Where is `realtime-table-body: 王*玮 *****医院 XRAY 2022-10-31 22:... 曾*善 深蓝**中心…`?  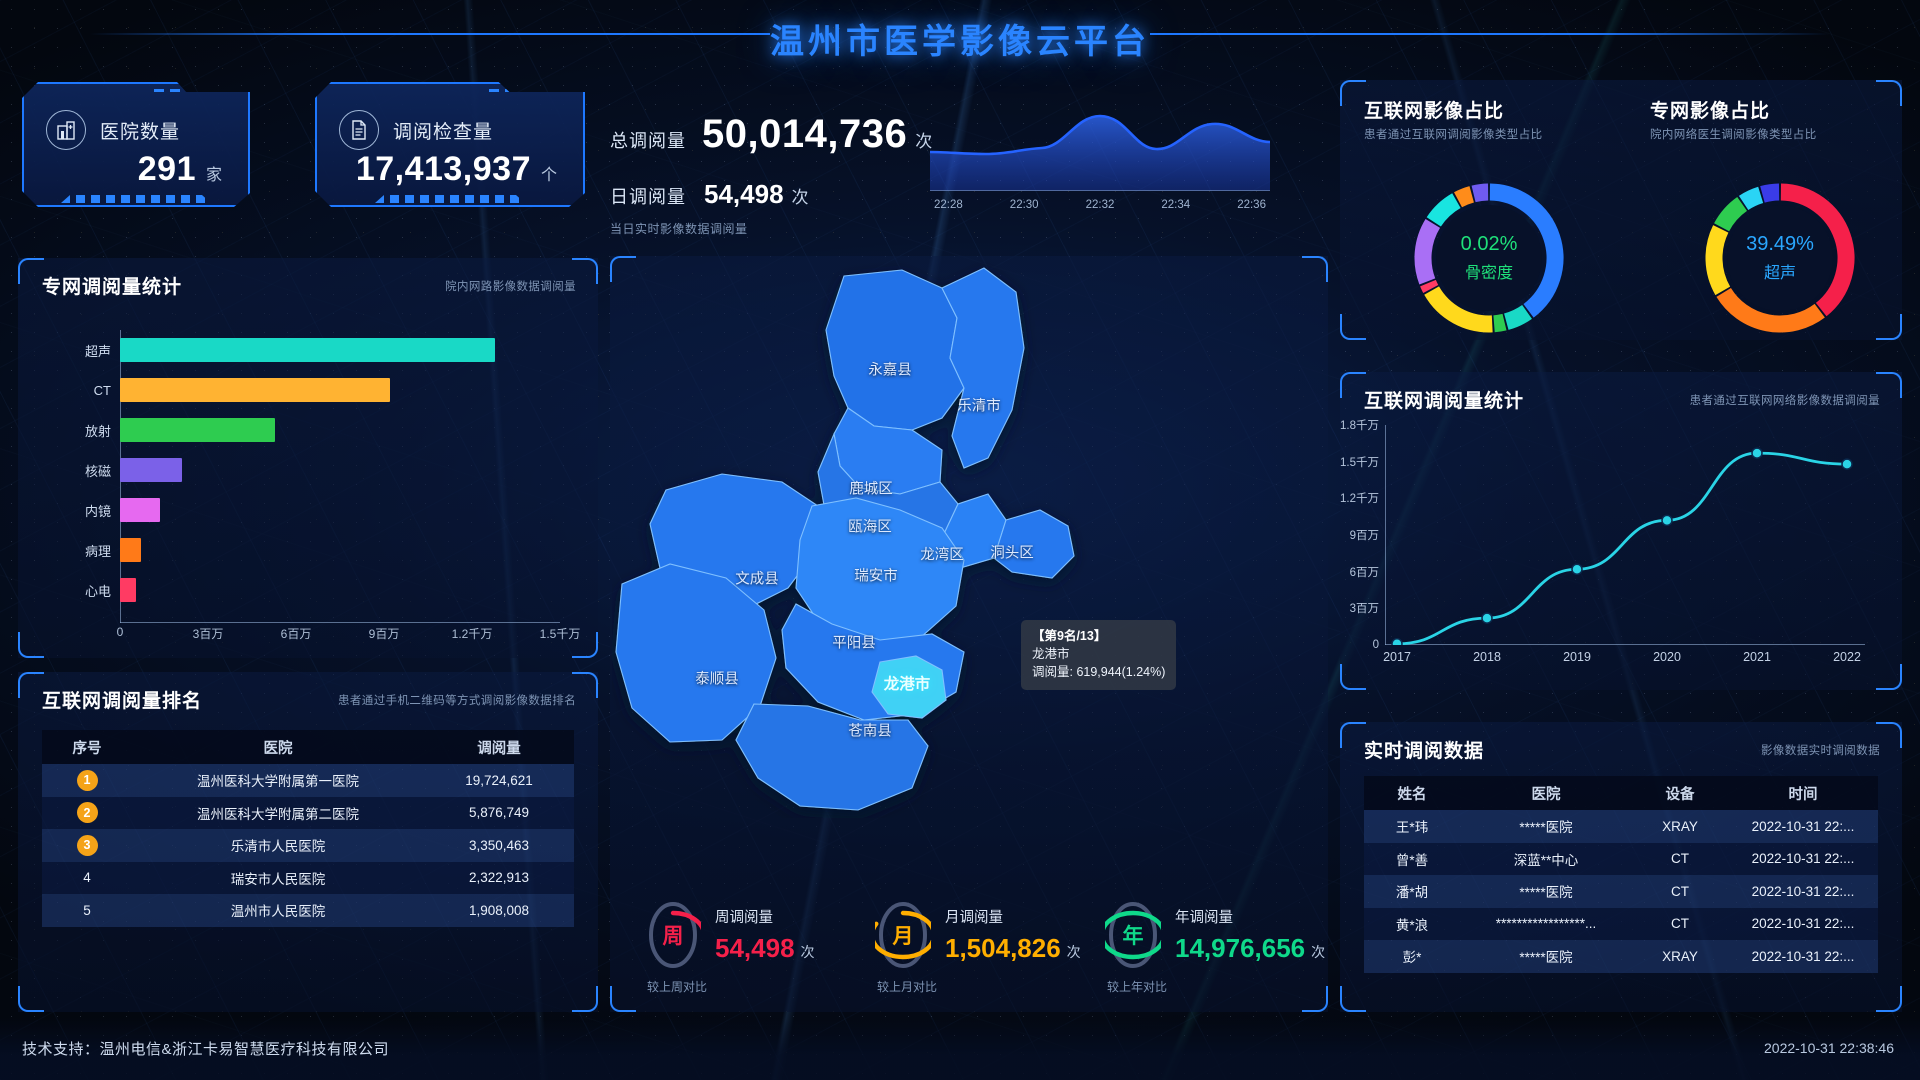
realtime-table-body: 王*玮 *****医院 XRAY 2022-10-31 22:... 曾*善 深蓝**中心… is located at coordinates (1621, 891).